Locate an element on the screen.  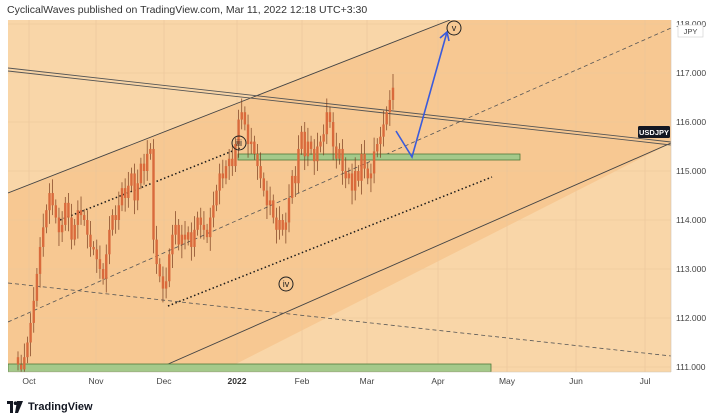
time-tick-label: Feb is located at coordinates (302, 381).